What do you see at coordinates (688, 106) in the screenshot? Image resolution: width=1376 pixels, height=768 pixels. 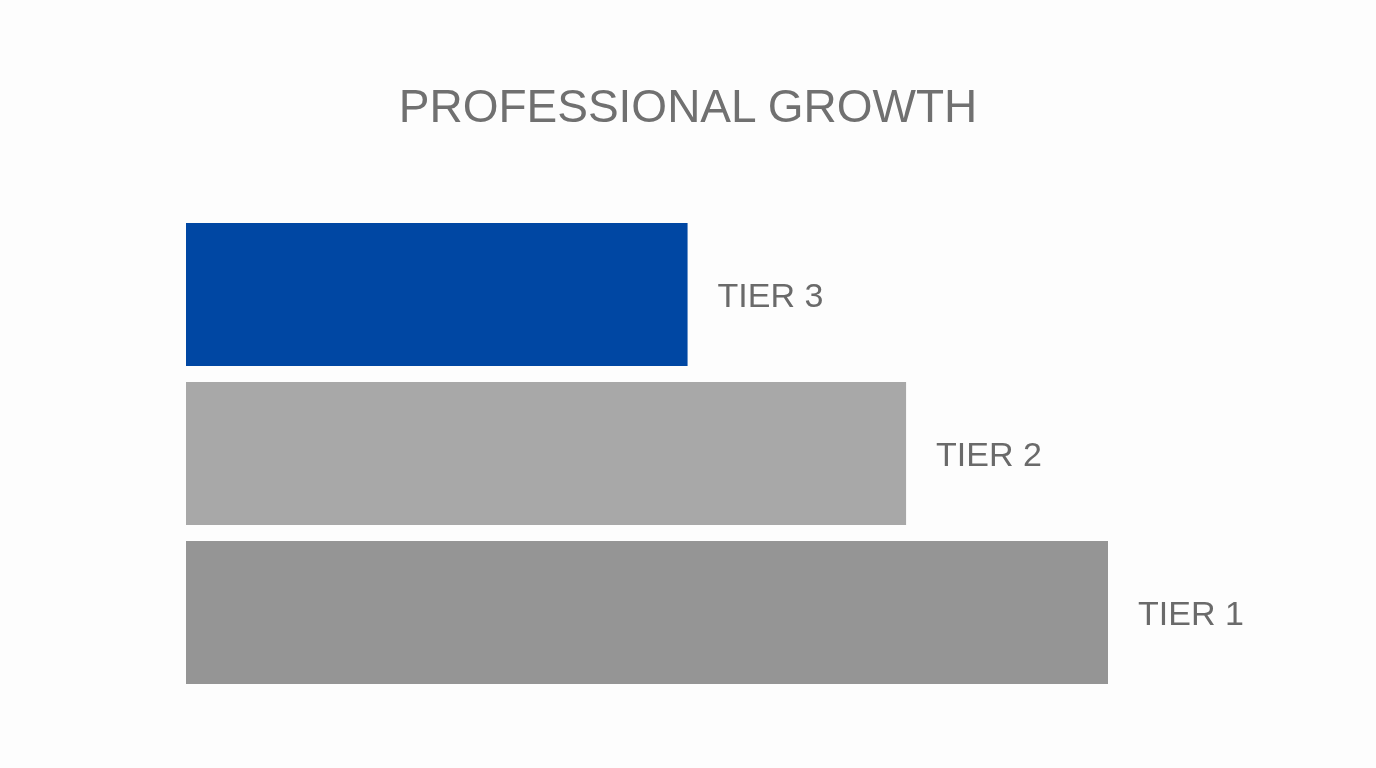 I see `chart-title: PROFESSIONAL GROWTH` at bounding box center [688, 106].